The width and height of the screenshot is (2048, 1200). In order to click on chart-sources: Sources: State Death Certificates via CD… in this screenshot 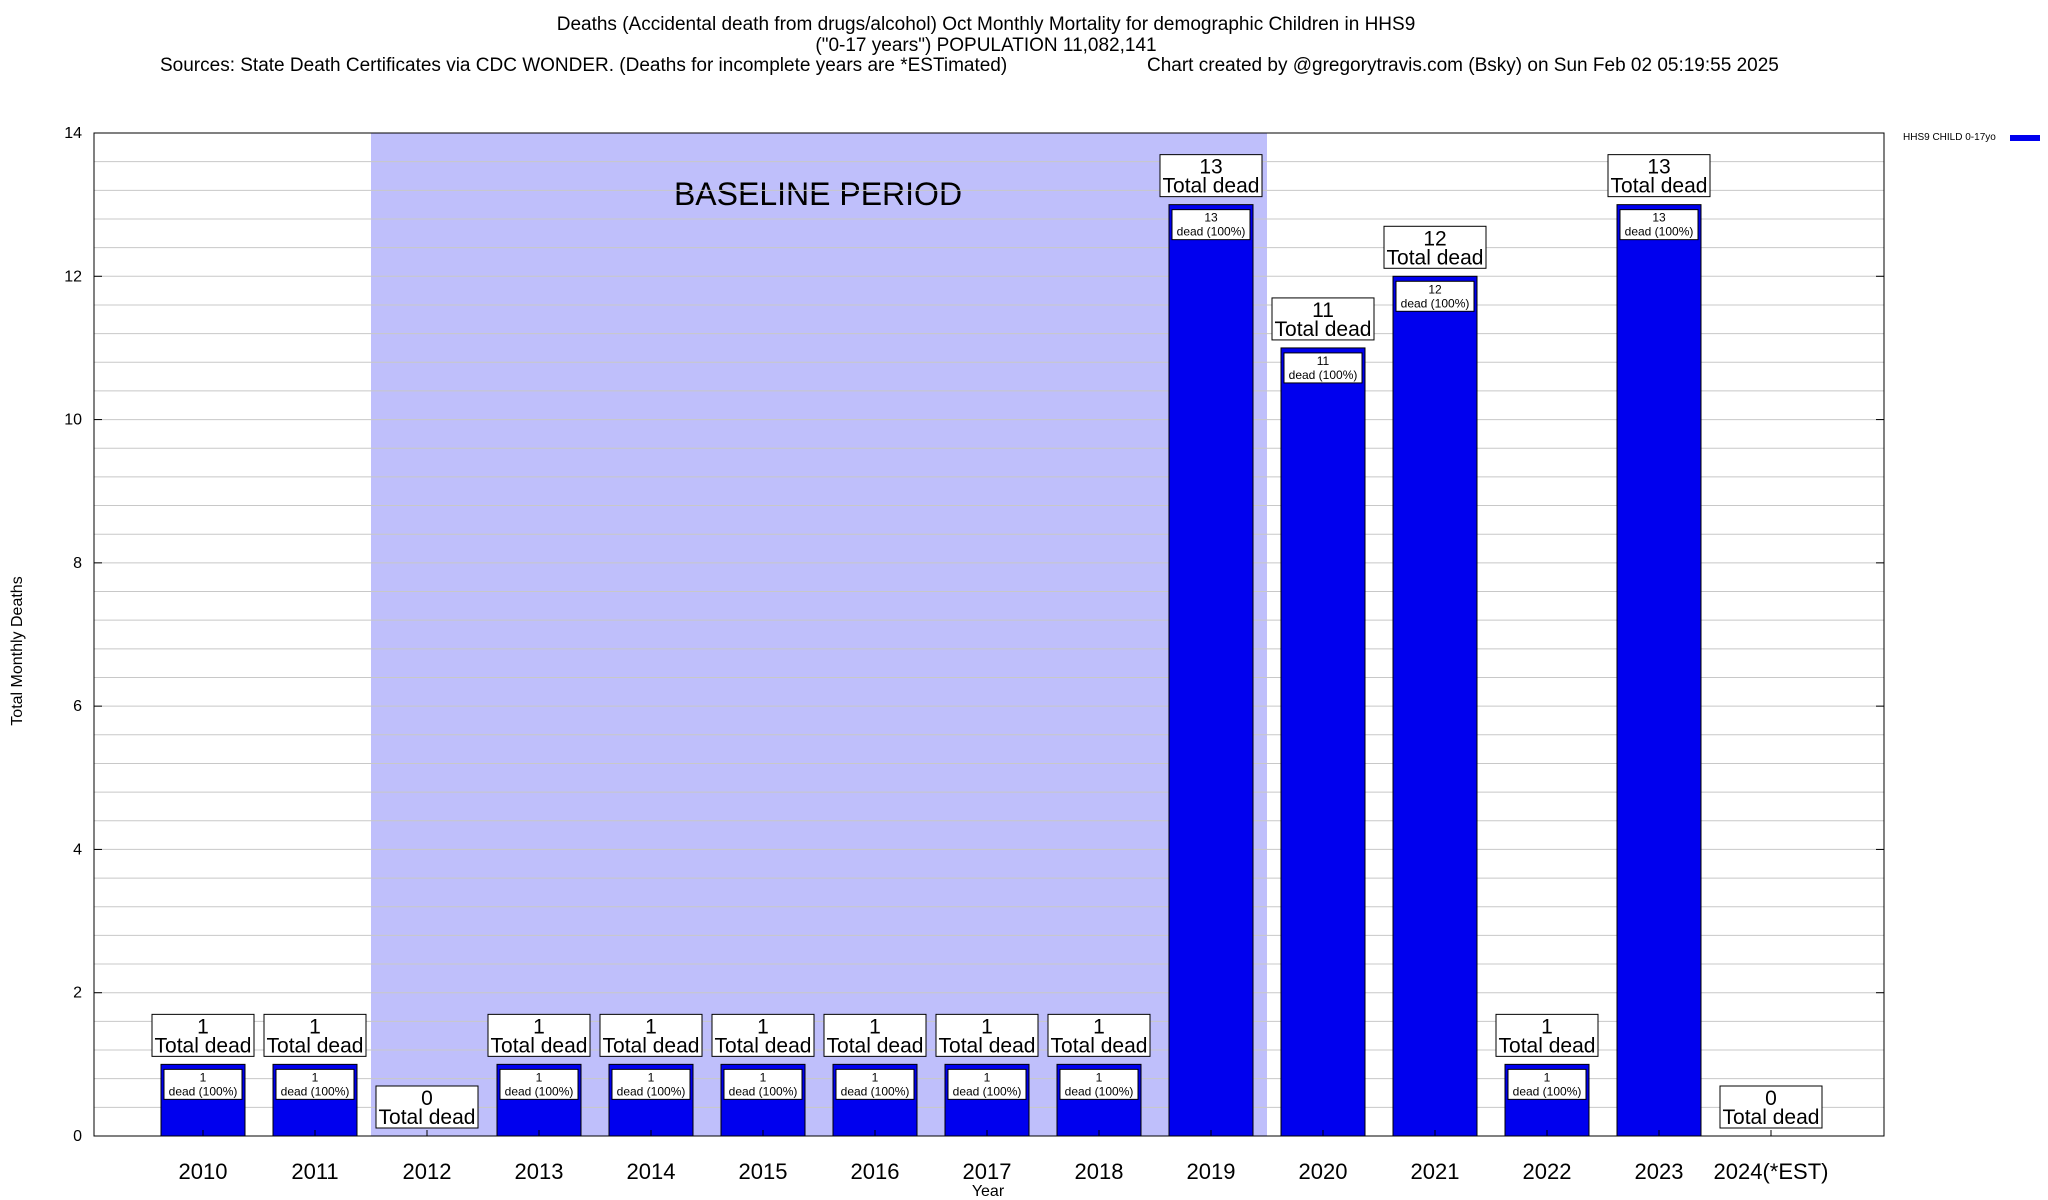, I will do `click(583, 65)`.